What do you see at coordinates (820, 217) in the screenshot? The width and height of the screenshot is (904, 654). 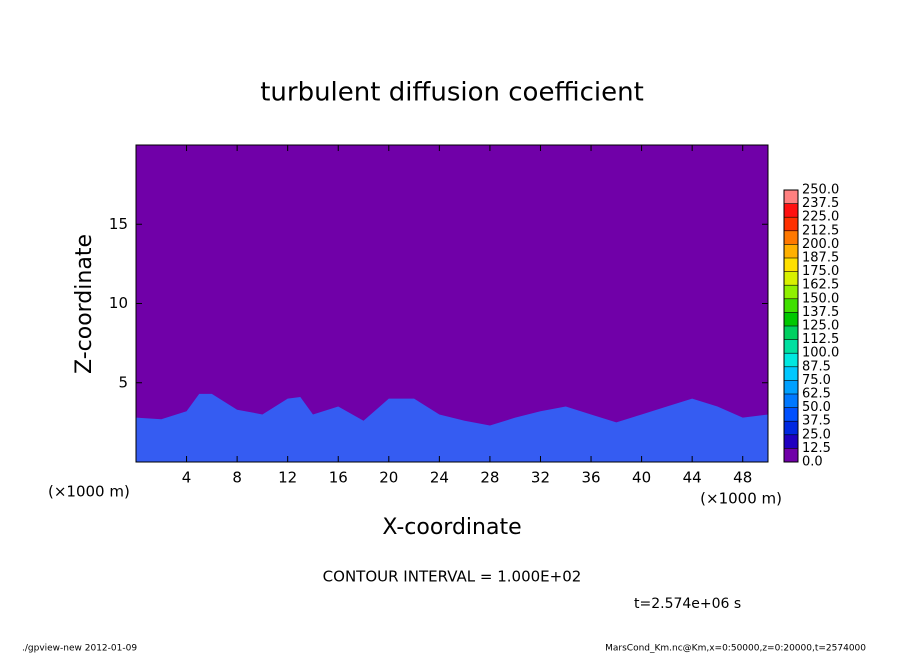 I see `colorbar-label: 225.0` at bounding box center [820, 217].